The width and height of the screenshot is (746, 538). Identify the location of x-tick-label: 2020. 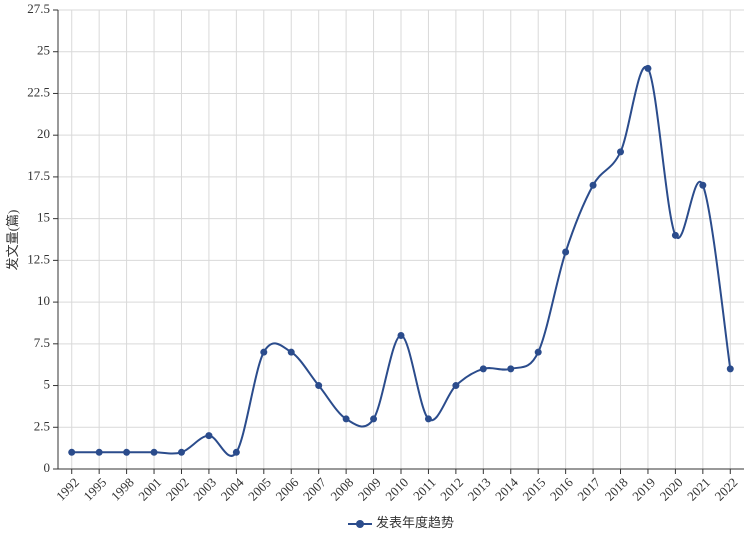
(671, 489).